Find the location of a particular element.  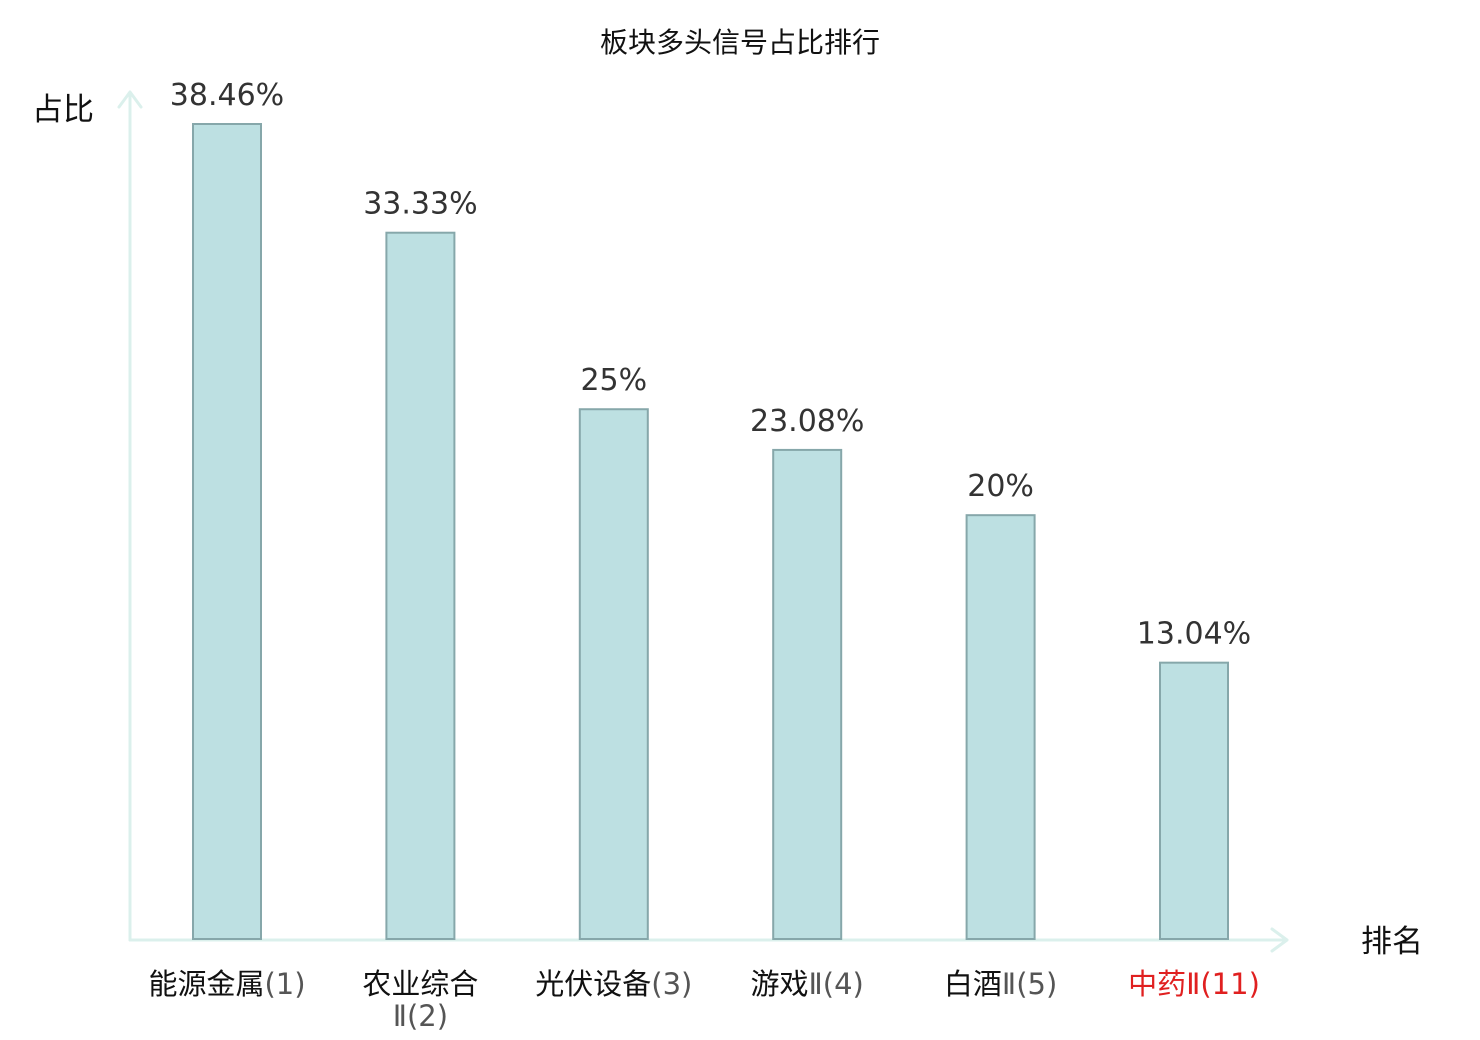

chart-title: 板块多头信号占比排行 is located at coordinates (740, 42).